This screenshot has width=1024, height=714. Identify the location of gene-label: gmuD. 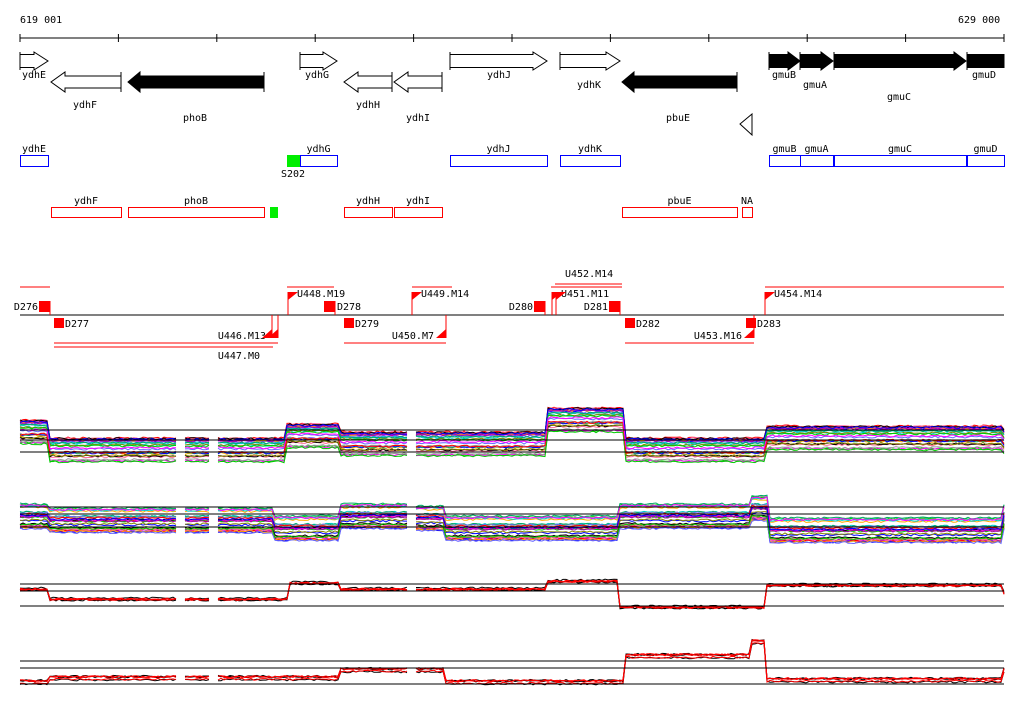
(984, 75).